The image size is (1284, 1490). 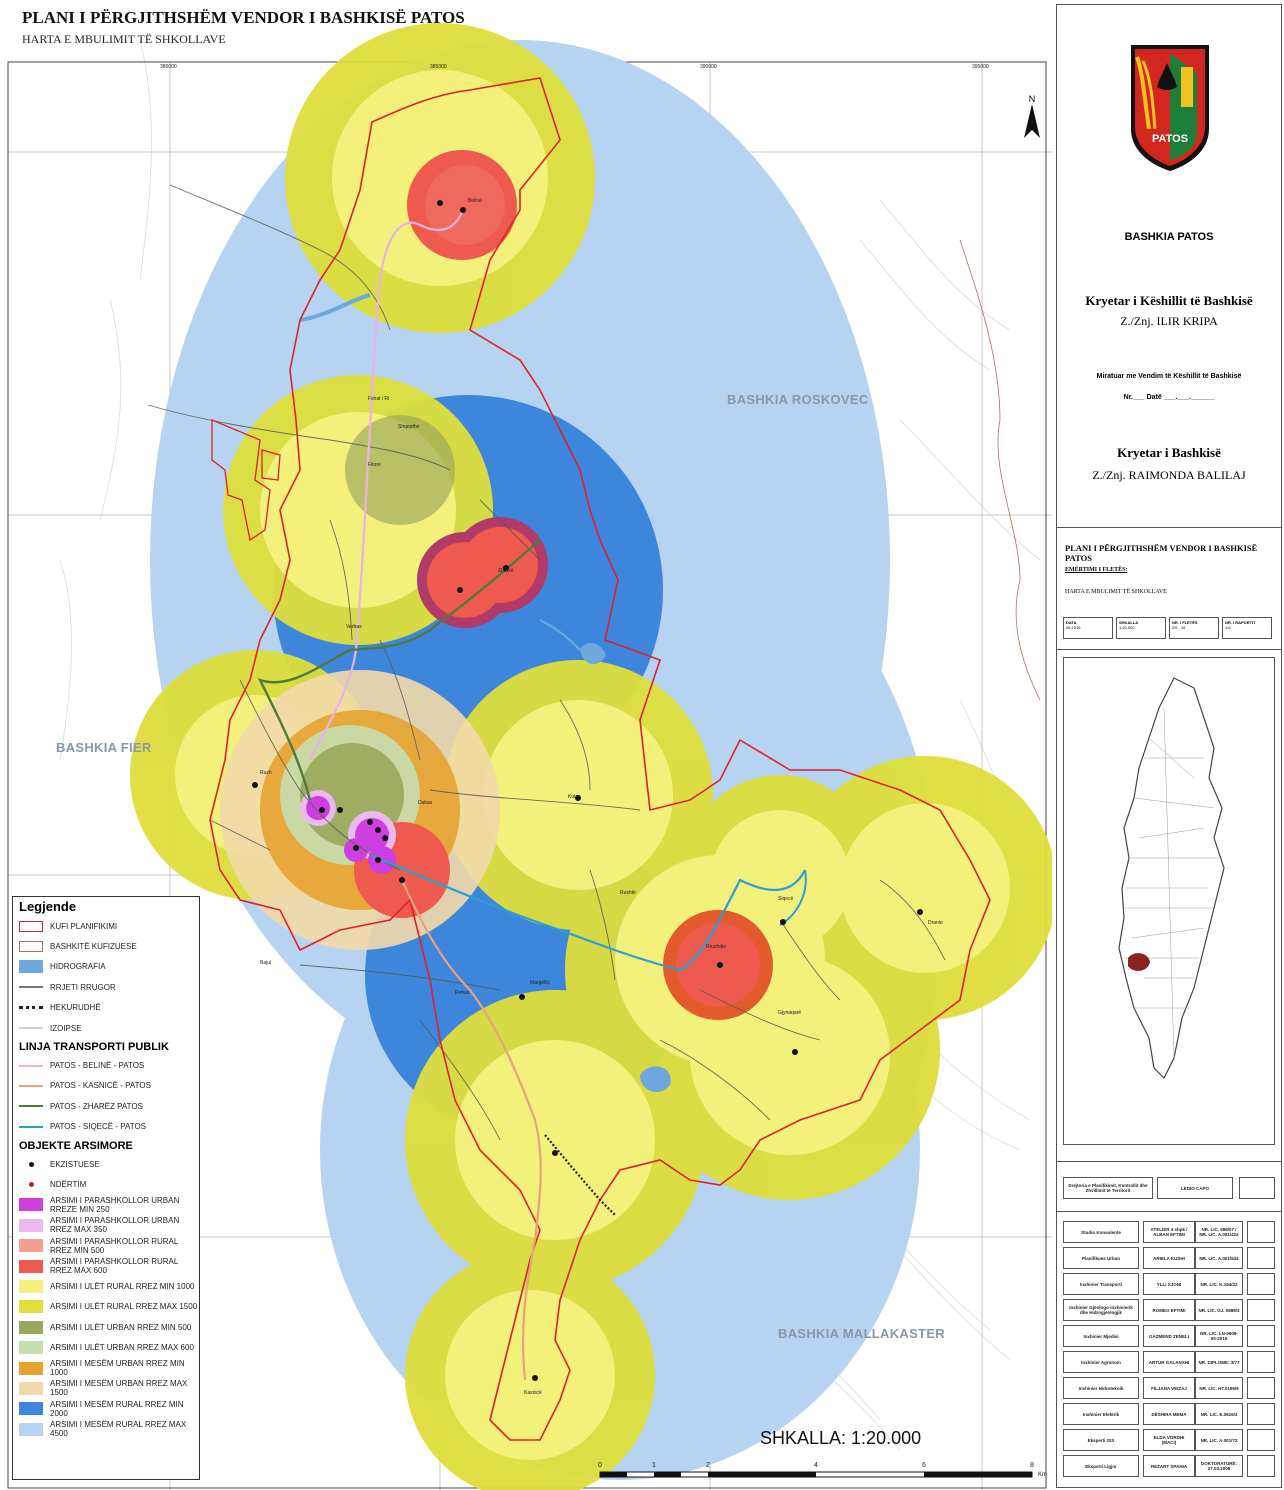 I want to click on scale-tick: 8, so click(x=1032, y=1465).